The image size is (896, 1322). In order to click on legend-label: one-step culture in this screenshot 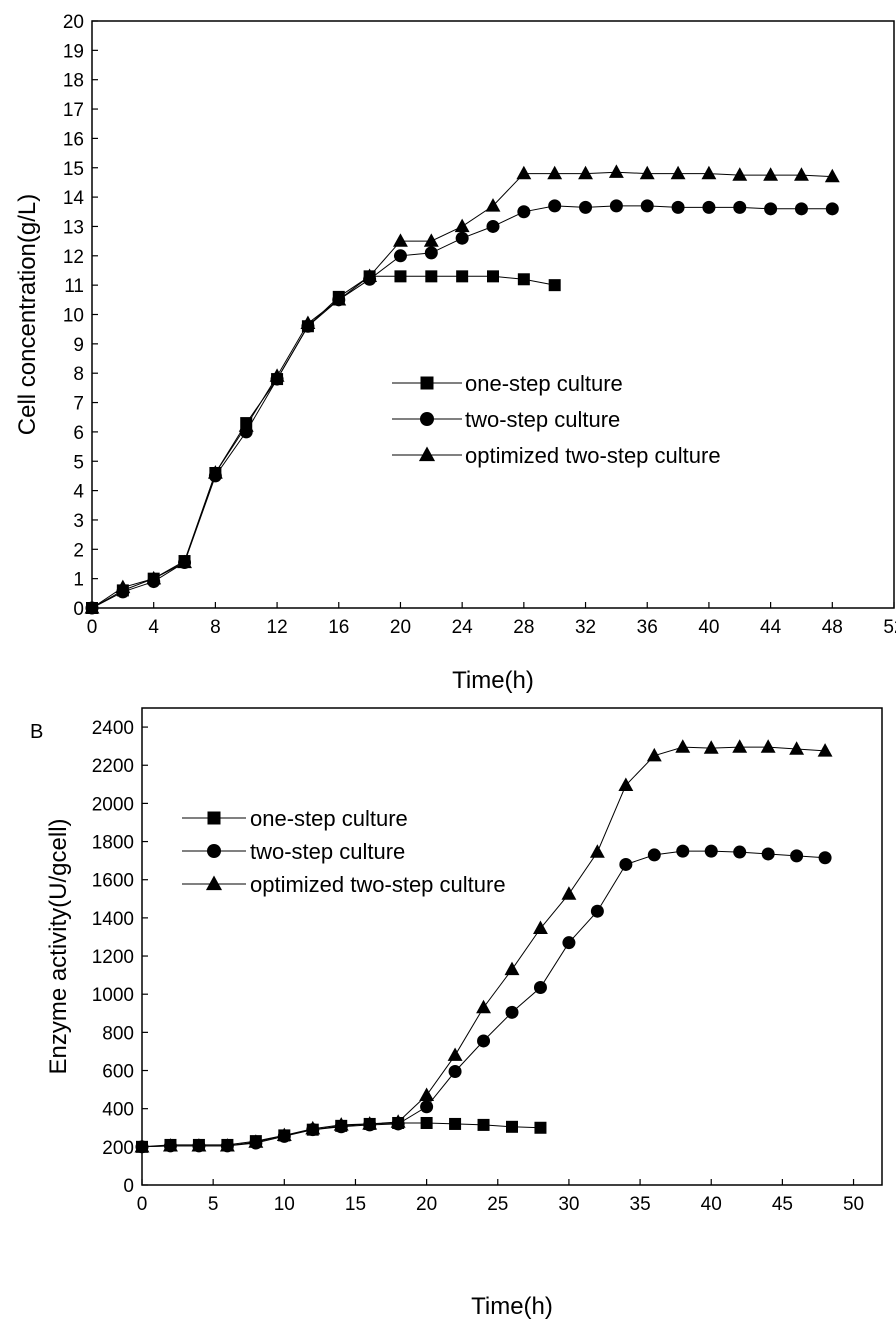, I will do `click(544, 383)`.